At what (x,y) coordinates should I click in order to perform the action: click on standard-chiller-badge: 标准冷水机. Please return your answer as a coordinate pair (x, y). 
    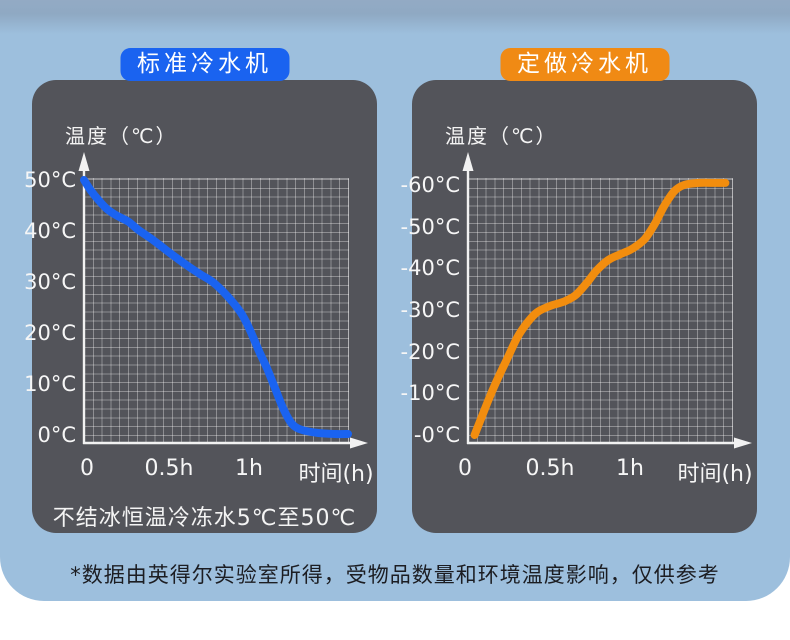
    Looking at the image, I should click on (204, 64).